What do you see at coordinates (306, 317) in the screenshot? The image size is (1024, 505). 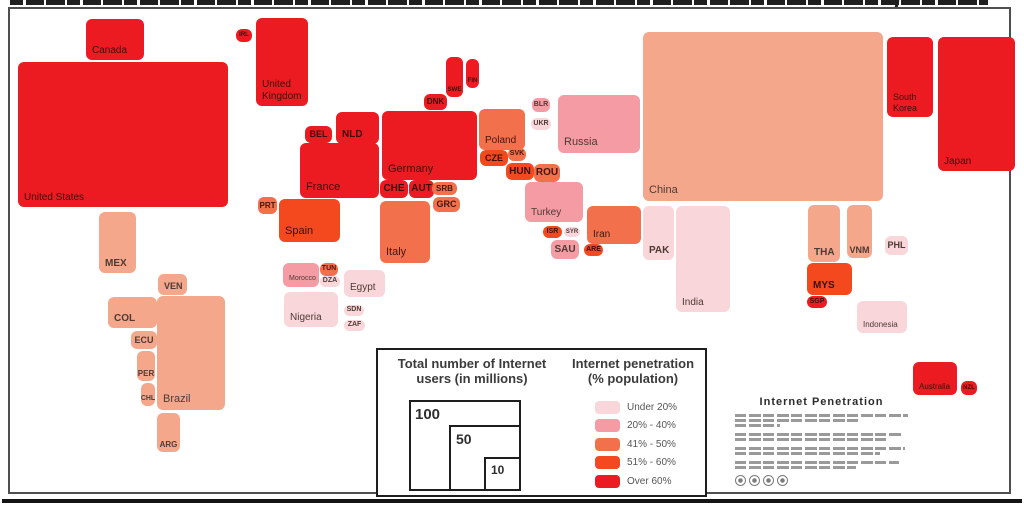 I see `country-label: Nigeria` at bounding box center [306, 317].